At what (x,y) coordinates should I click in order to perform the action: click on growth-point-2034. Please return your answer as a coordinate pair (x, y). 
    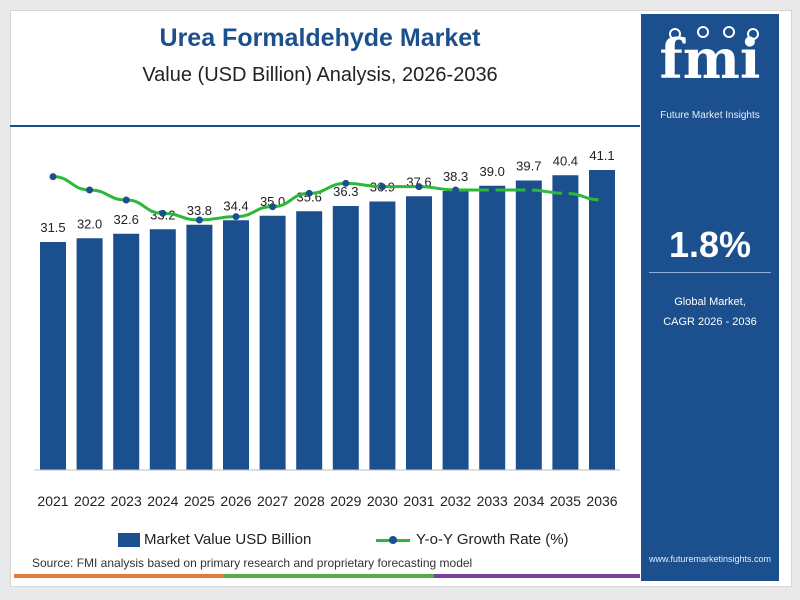
    Looking at the image, I should click on (529, 190).